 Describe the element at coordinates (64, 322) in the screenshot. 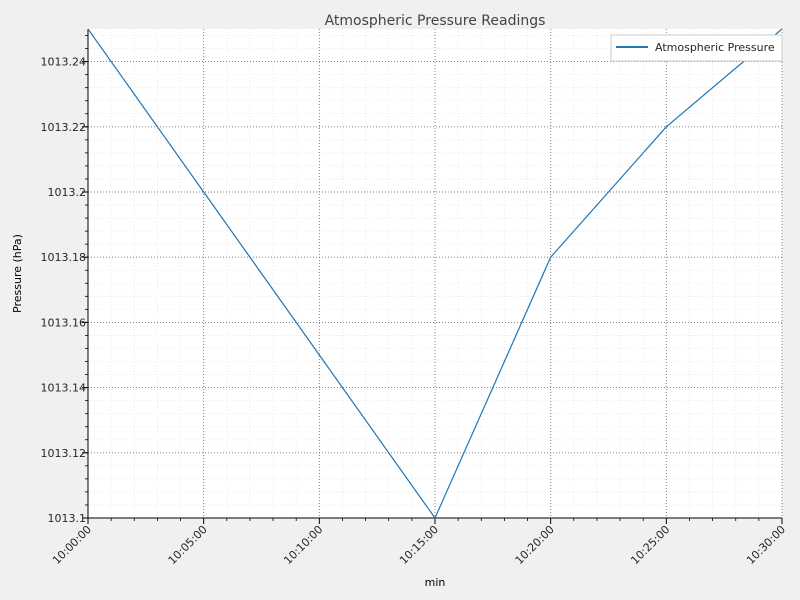

I see `y-tick-label: 1013.16` at that location.